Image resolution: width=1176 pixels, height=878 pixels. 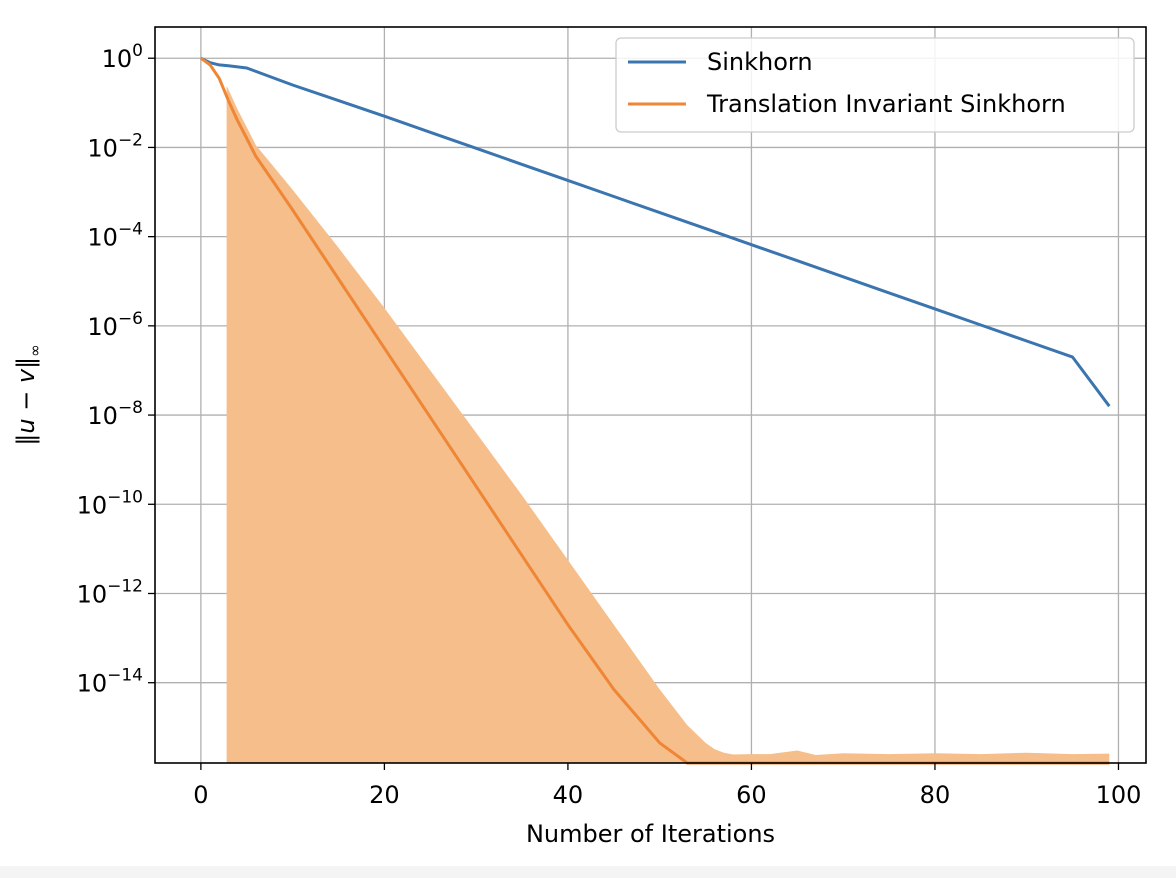 What do you see at coordinates (115, 414) in the screenshot?
I see `y-tick-label: 10⁻⁸` at bounding box center [115, 414].